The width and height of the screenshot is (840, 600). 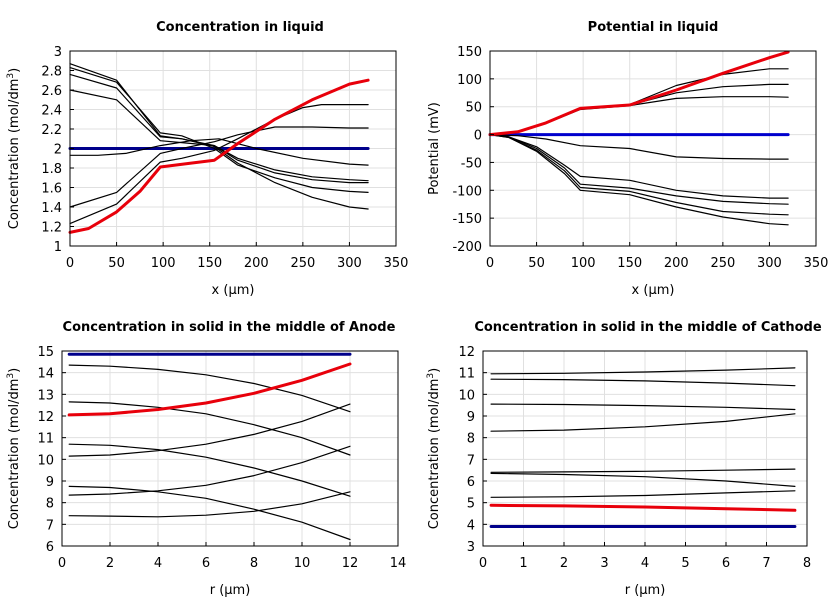 What do you see at coordinates (473, 108) in the screenshot?
I see `y-tick-label: 50` at bounding box center [473, 108].